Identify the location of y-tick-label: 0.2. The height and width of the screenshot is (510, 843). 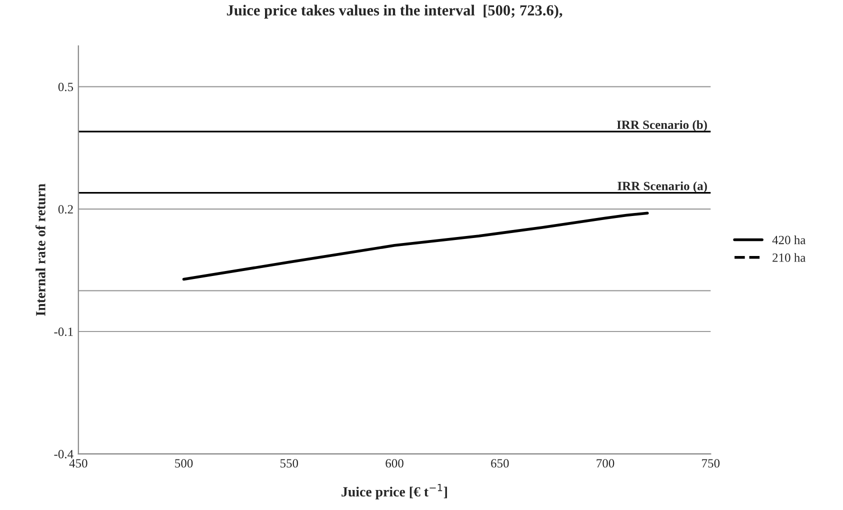
(65, 209).